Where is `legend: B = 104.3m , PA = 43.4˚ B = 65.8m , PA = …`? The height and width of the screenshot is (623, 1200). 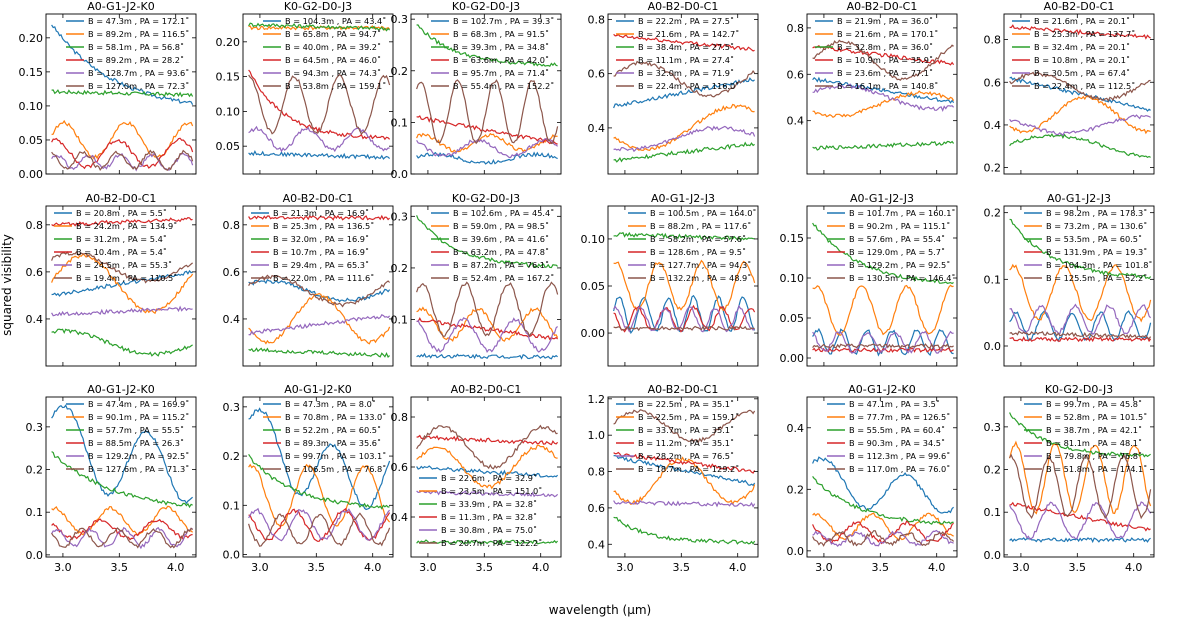 legend: B = 104.3m , PA = 43.4˚ B = 65.8m , PA = … is located at coordinates (324, 53).